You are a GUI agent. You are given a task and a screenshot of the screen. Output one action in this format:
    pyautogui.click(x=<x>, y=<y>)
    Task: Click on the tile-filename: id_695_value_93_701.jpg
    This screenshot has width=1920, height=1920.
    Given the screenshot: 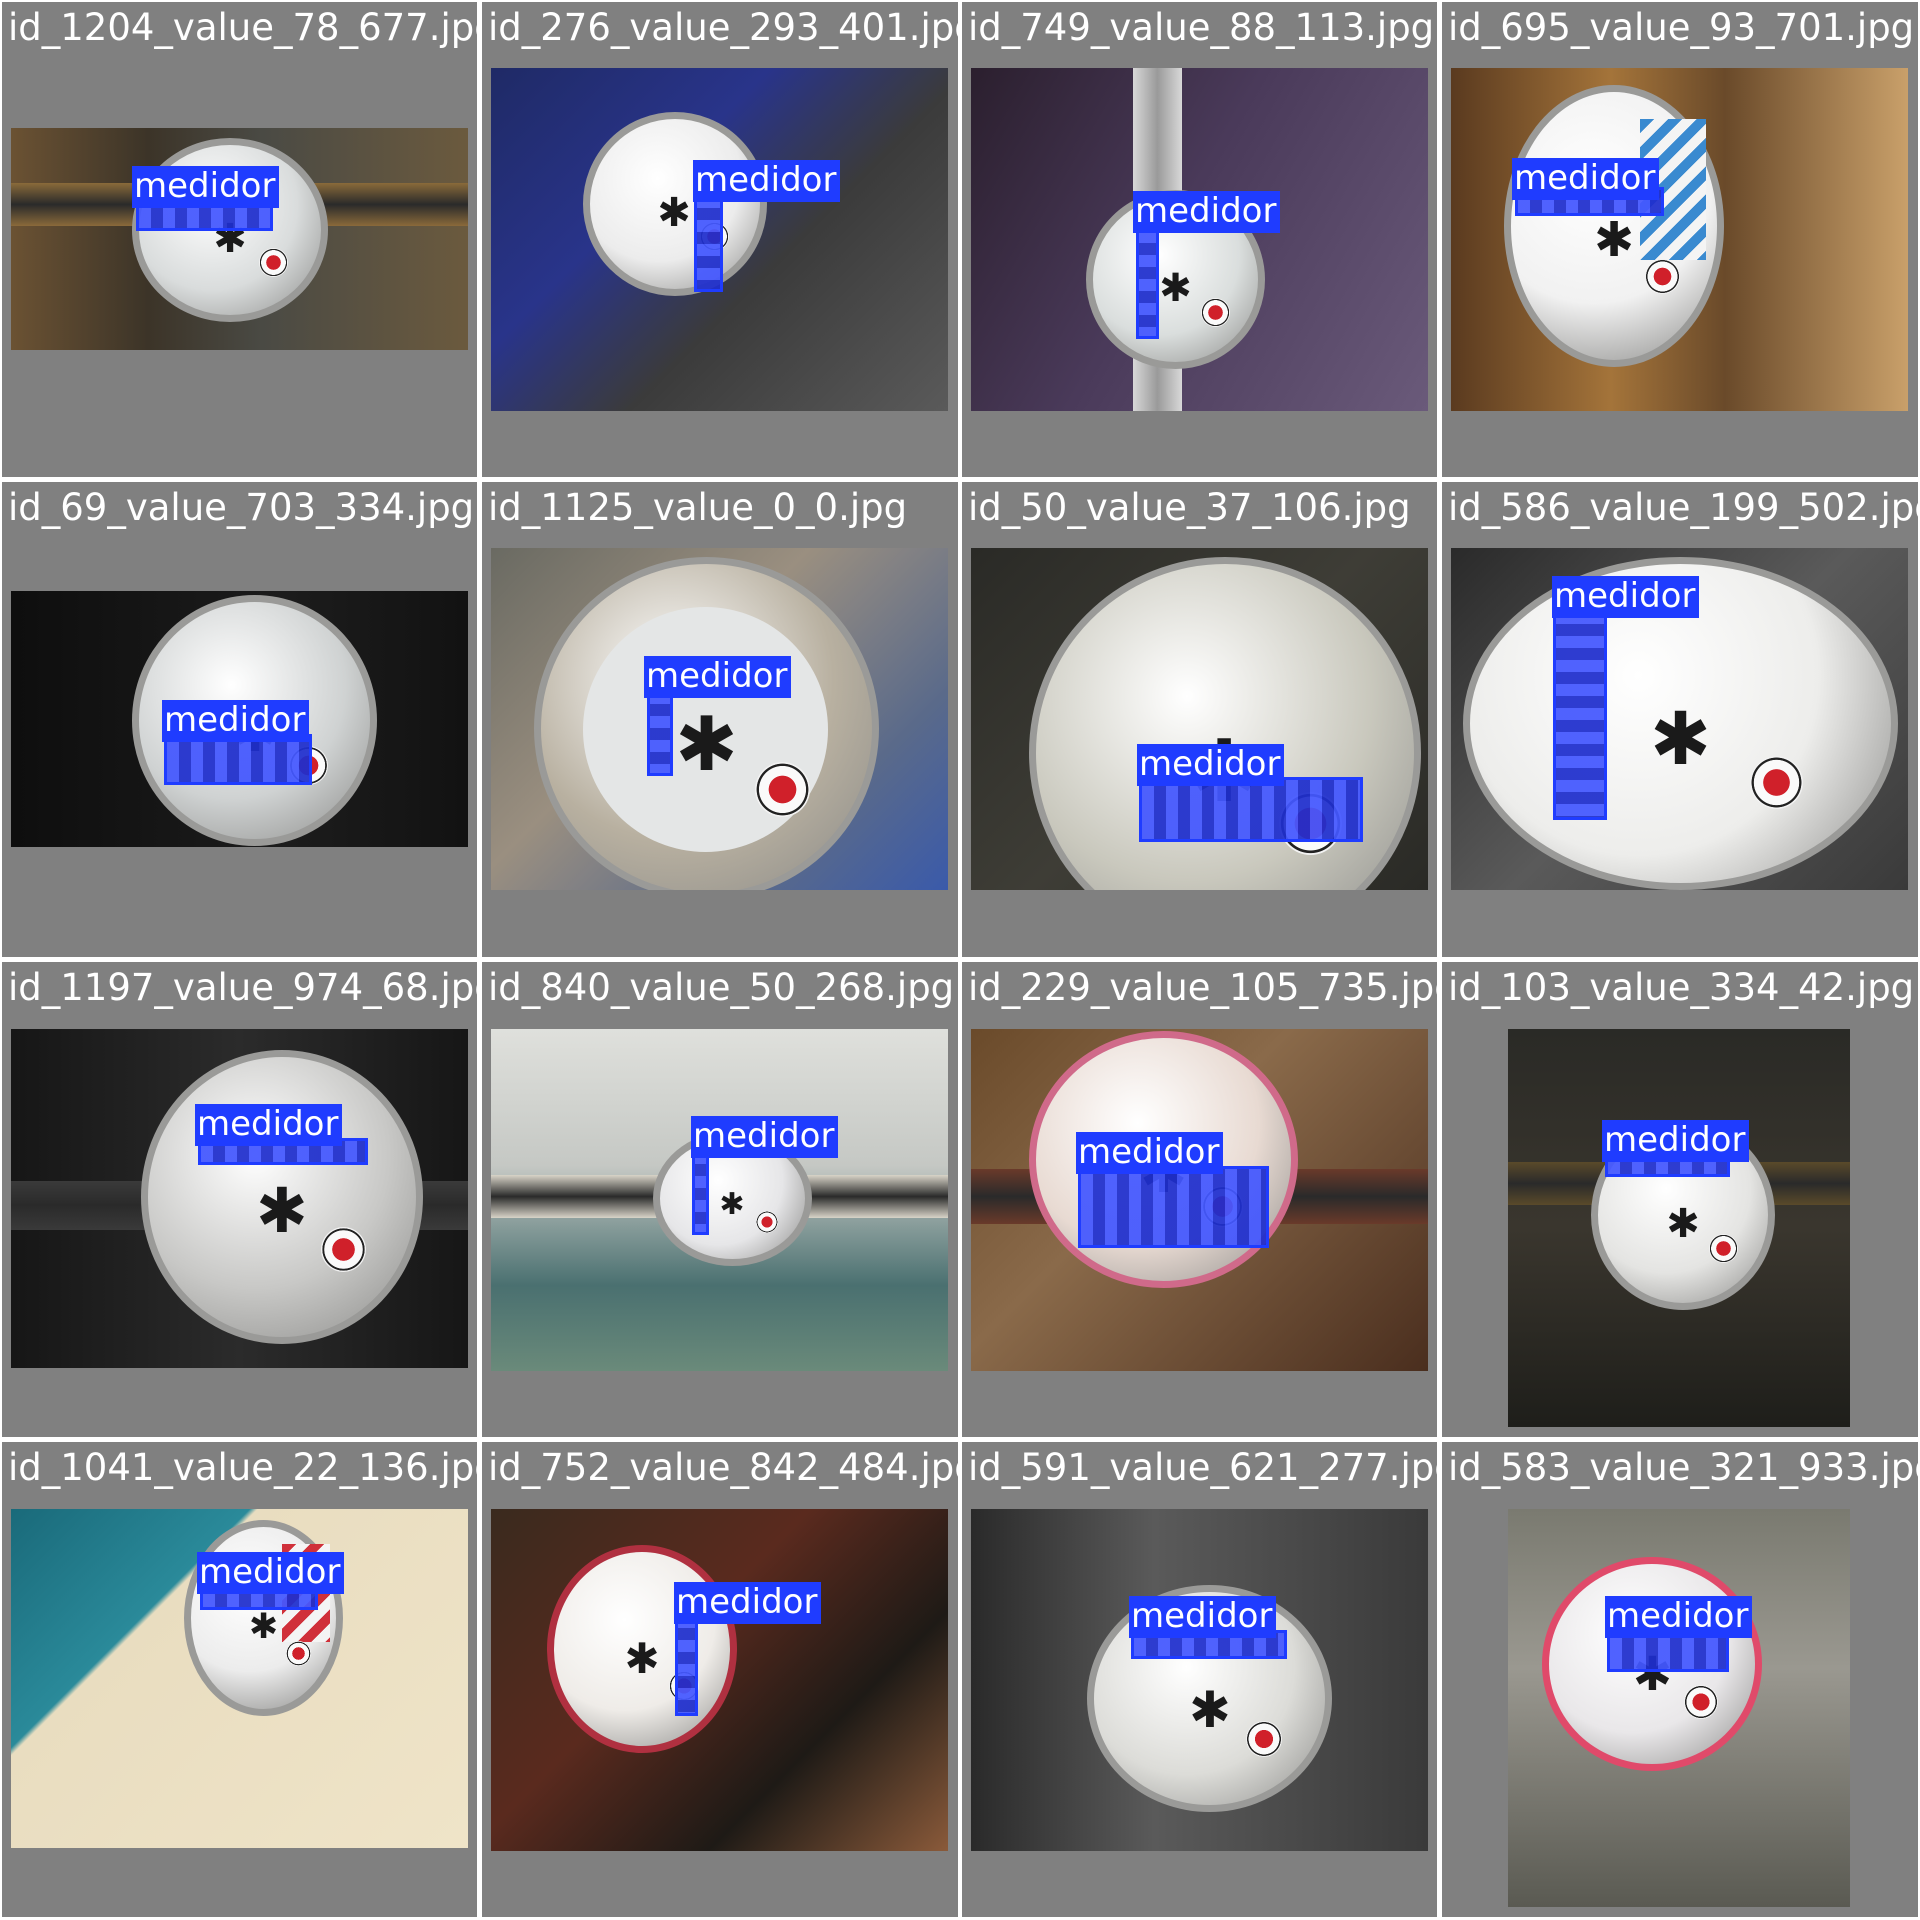 What is the action you would take?
    pyautogui.click(x=1681, y=27)
    